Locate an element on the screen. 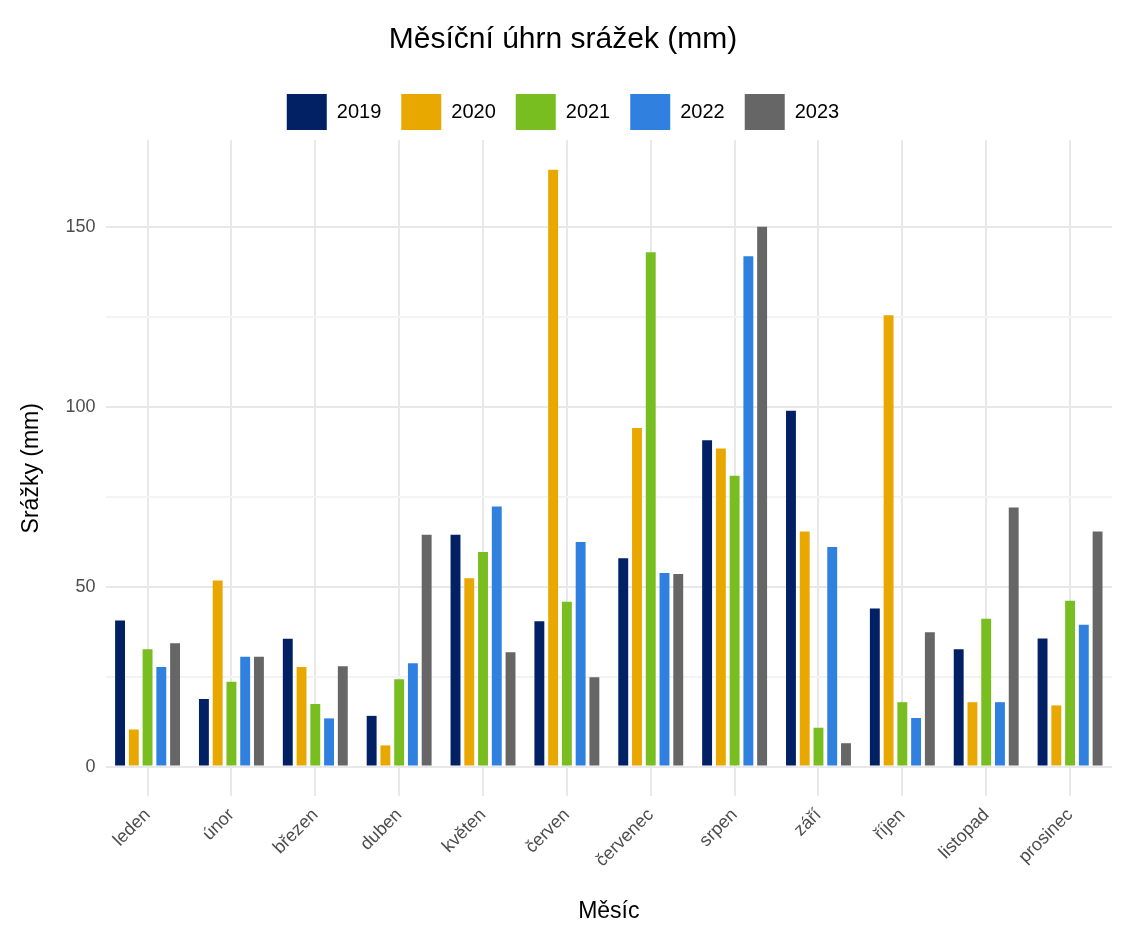 This screenshot has height=941, width=1130. chart-title: Měsíční úhrn srážek (mm) is located at coordinates (563, 38).